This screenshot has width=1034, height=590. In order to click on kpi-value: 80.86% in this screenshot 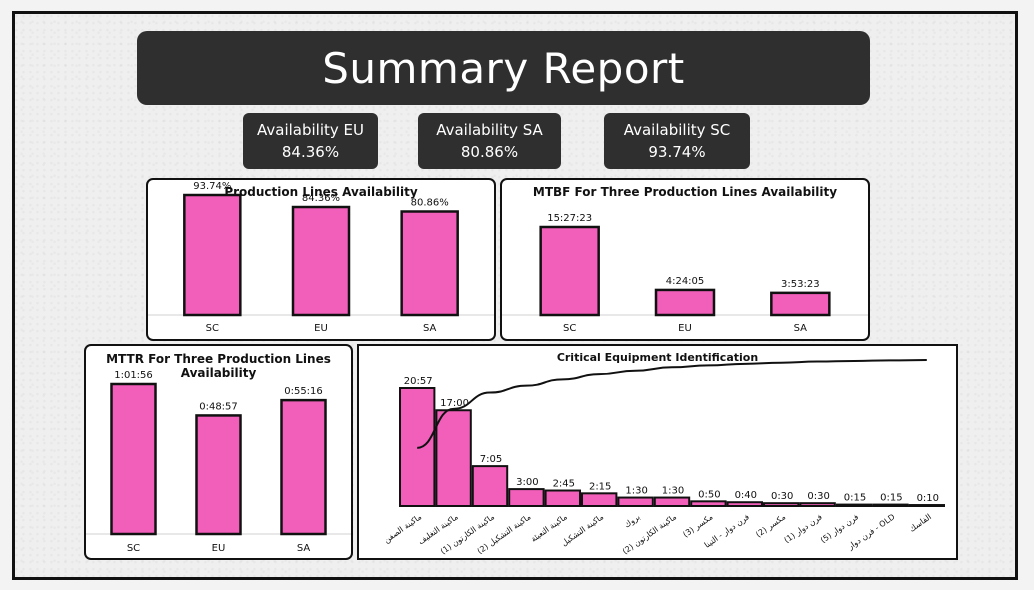, I will do `click(489, 152)`.